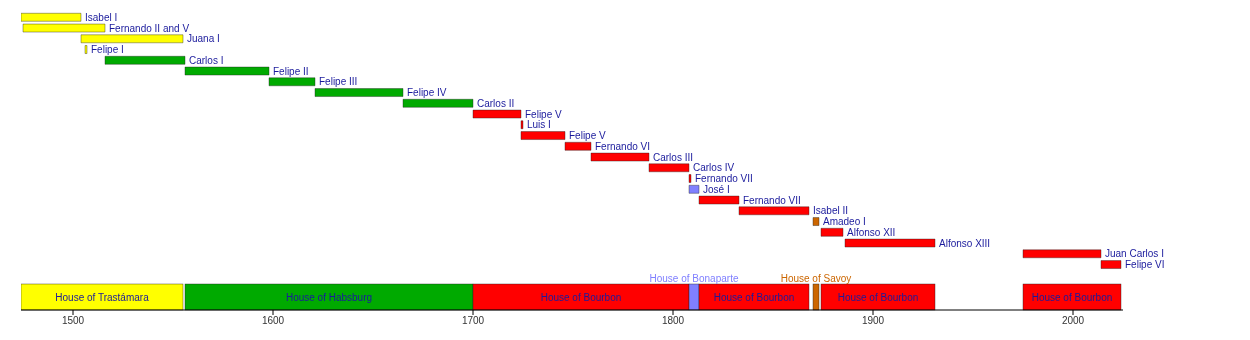 This screenshot has width=1250, height=340. What do you see at coordinates (873, 321) in the screenshot?
I see `x-tick-label: 1900` at bounding box center [873, 321].